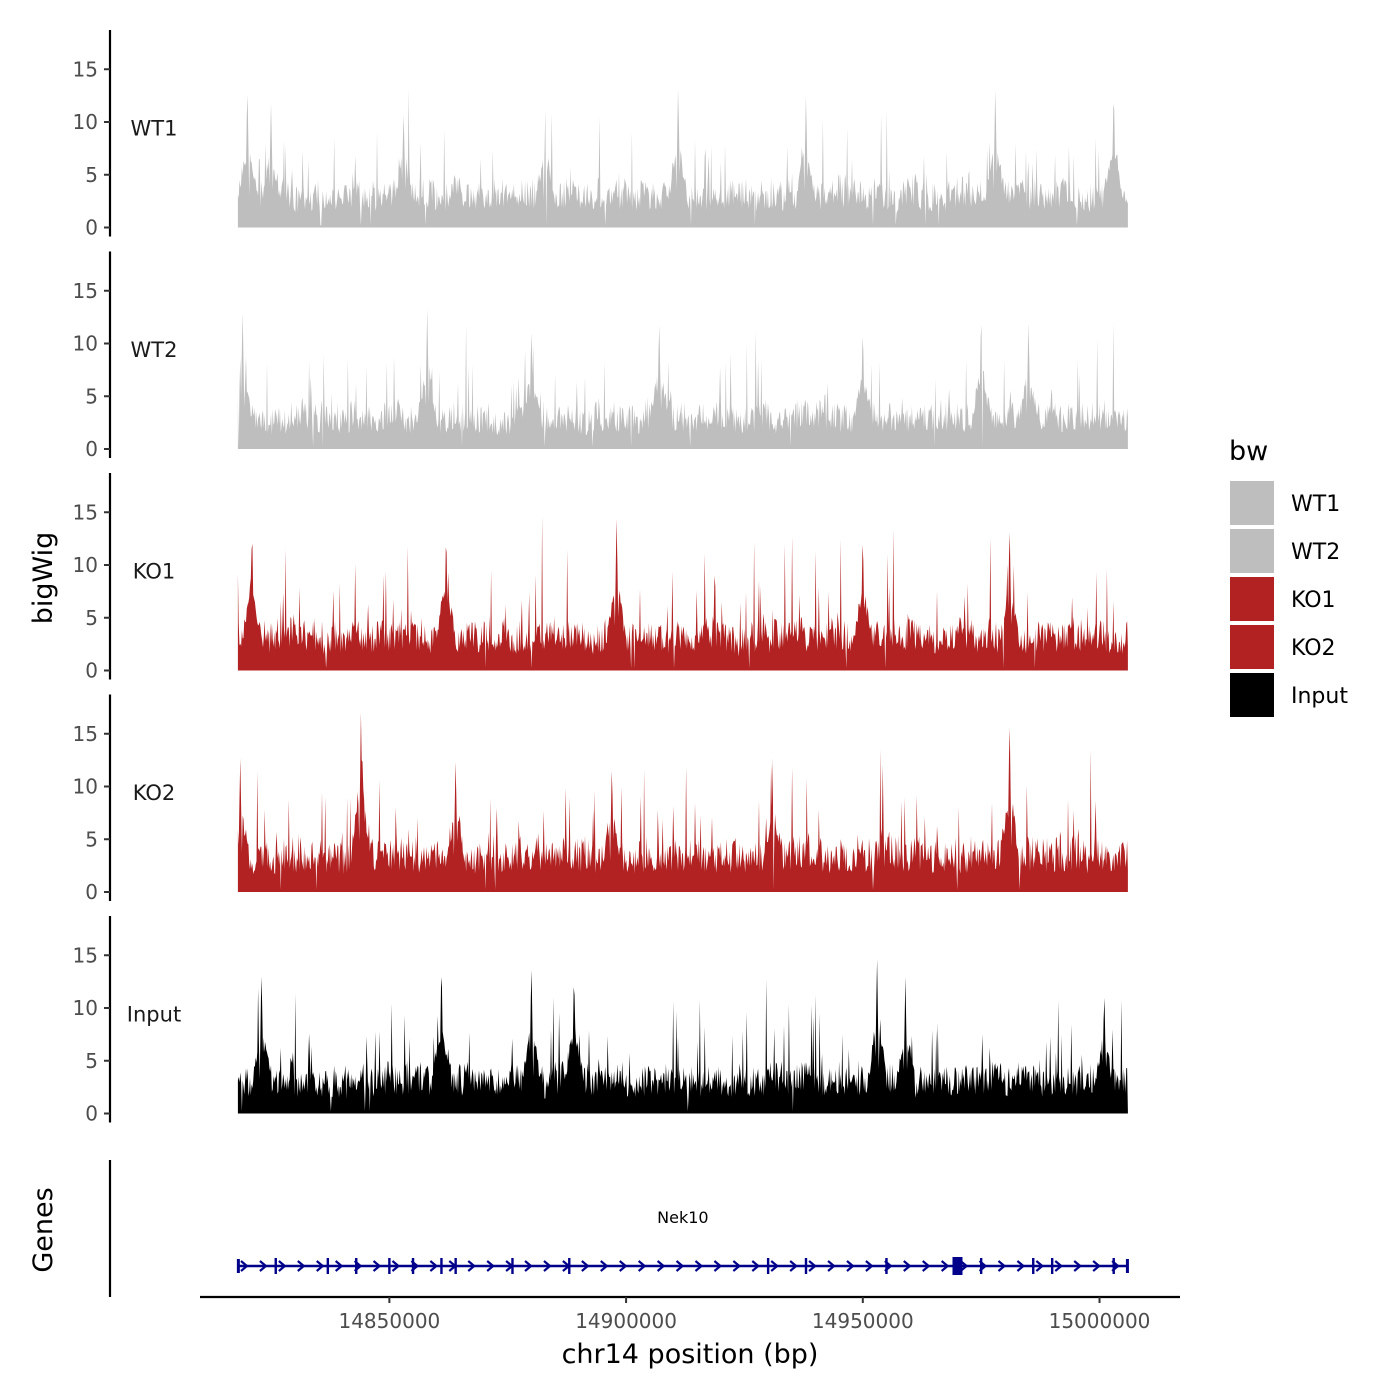 The height and width of the screenshot is (1400, 1400). I want to click on track-label: KO1, so click(154, 572).